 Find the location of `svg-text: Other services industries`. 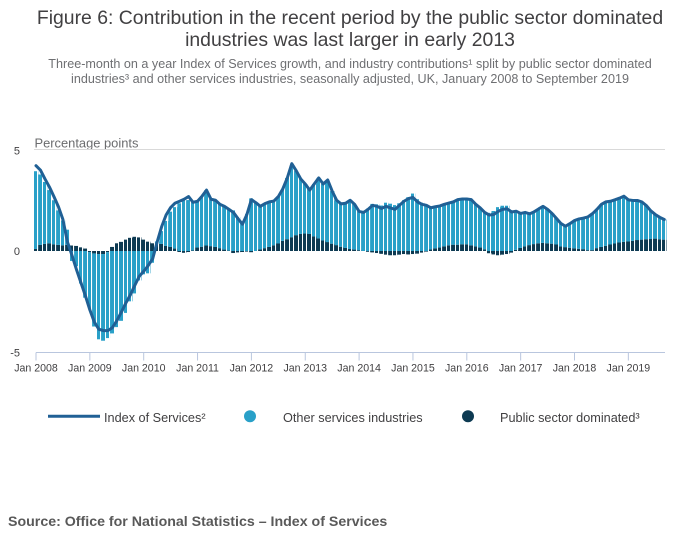

svg-text: Other services industries is located at coordinates (353, 418).